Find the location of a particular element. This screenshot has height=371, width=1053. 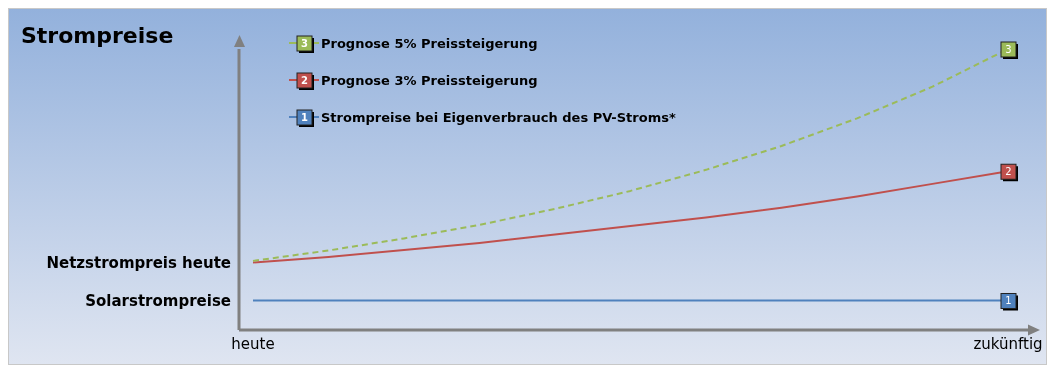

legend-label: Prognose 3% Preissteigerung is located at coordinates (429, 80).